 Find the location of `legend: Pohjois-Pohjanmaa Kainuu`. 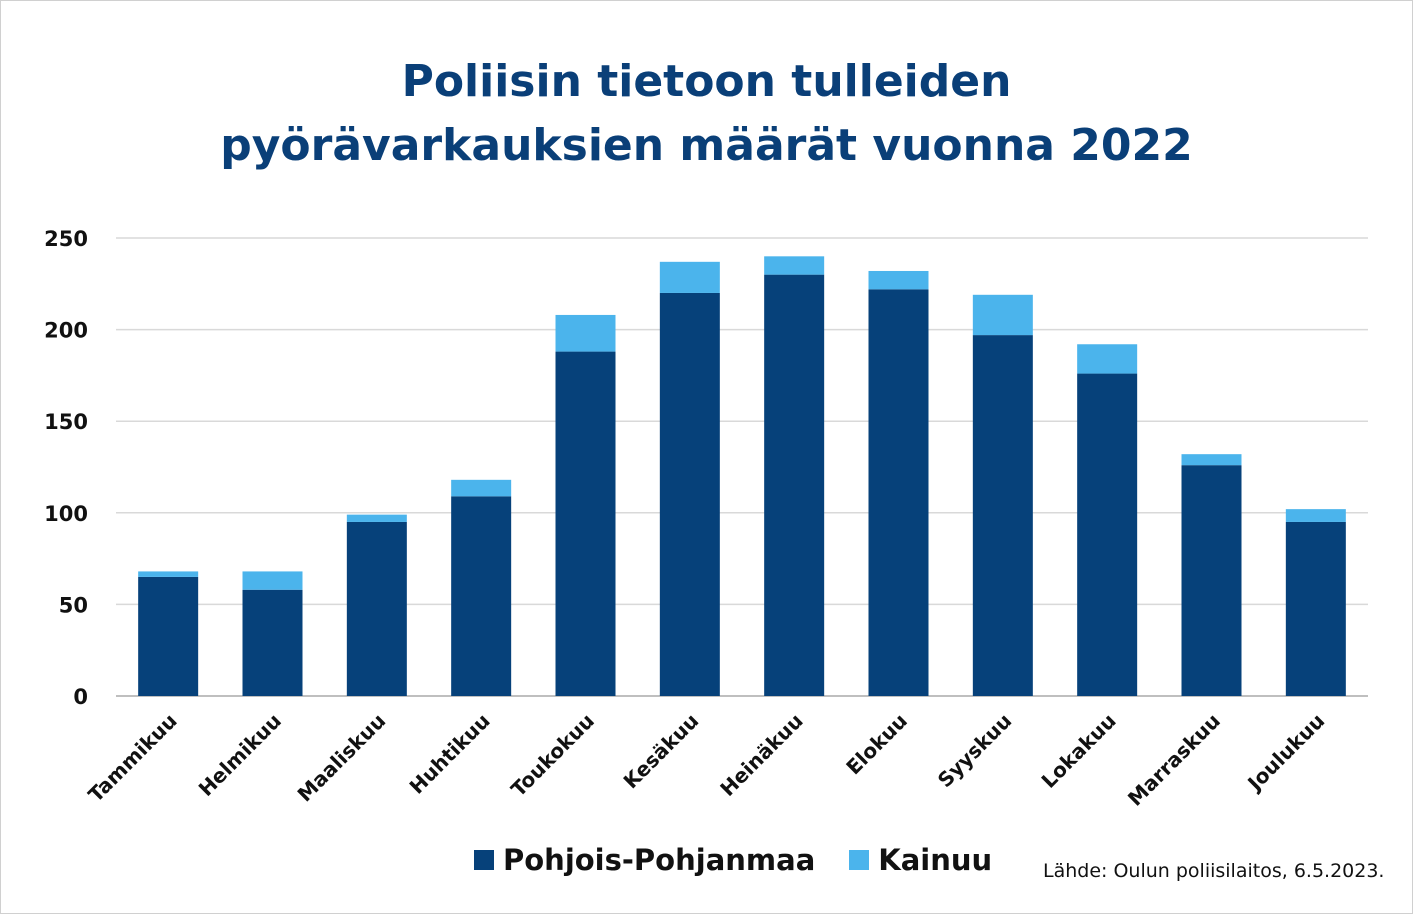

legend: Pohjois-Pohjanmaa Kainuu is located at coordinates (733, 860).